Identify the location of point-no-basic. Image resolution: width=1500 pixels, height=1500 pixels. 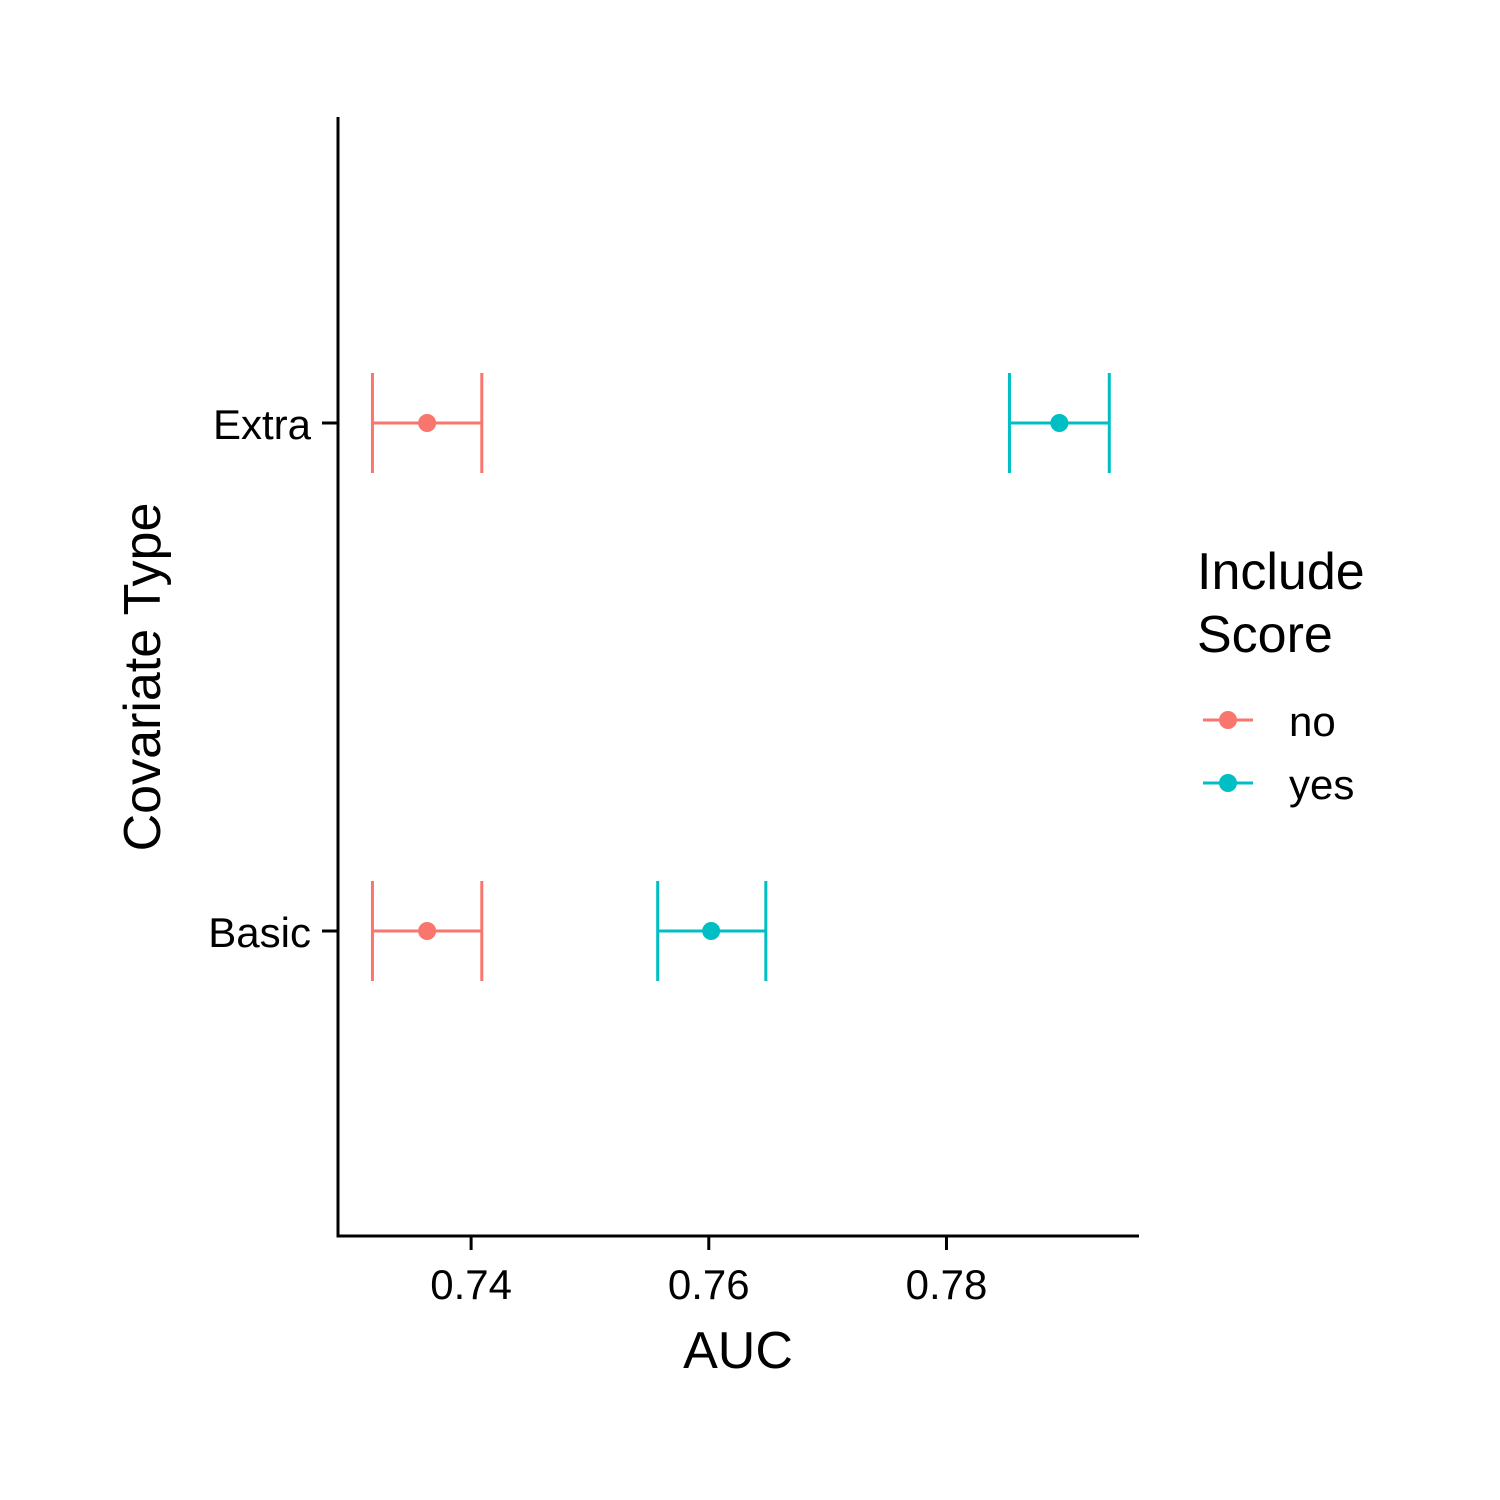
(427, 931).